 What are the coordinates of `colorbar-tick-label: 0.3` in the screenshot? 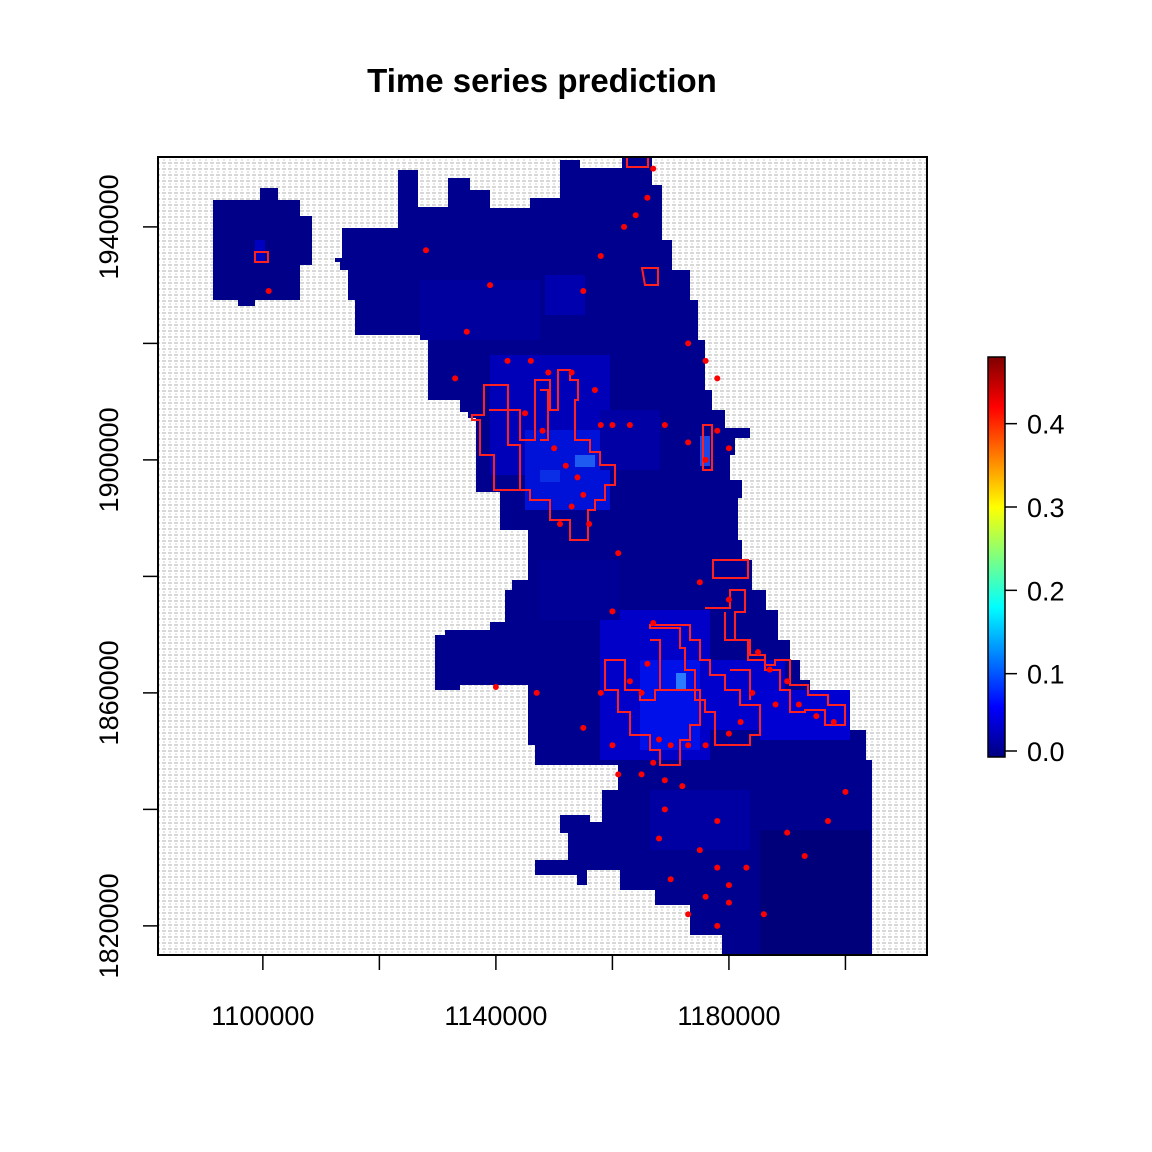 It's located at (1046, 508).